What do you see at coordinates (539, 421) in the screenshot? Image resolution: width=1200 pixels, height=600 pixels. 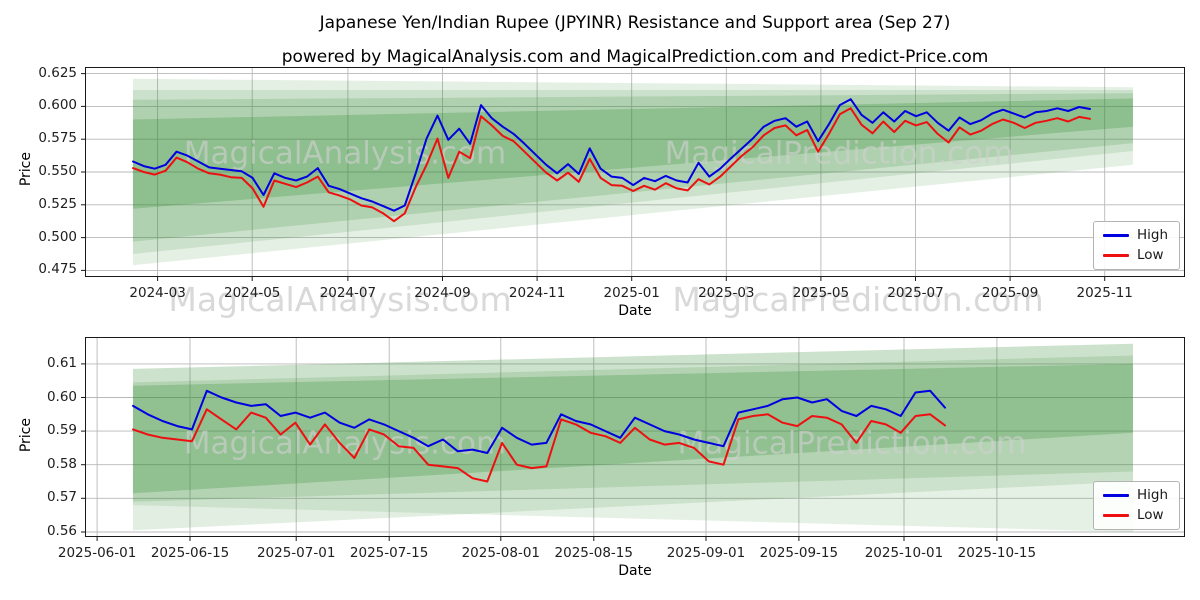 I see `series-high-line` at bounding box center [539, 421].